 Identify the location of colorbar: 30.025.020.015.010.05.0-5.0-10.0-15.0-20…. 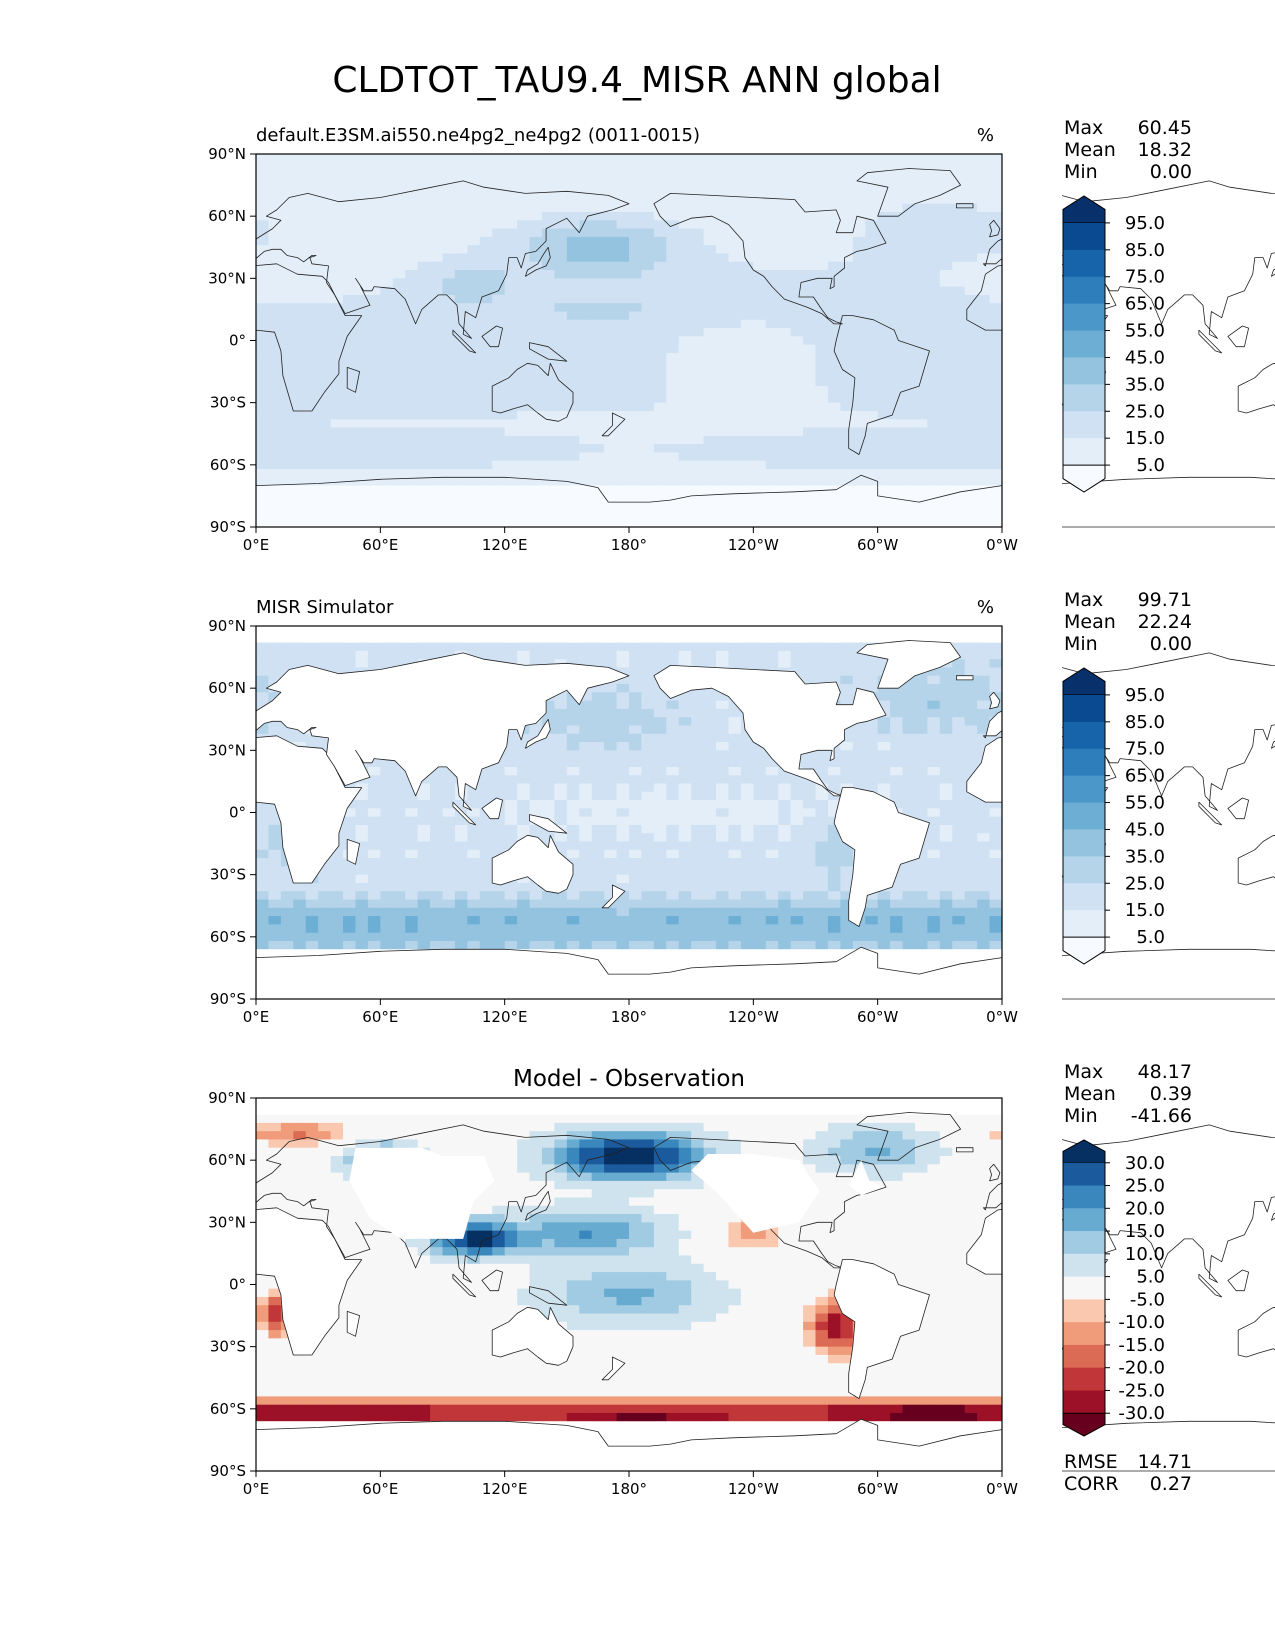
(1113, 1288).